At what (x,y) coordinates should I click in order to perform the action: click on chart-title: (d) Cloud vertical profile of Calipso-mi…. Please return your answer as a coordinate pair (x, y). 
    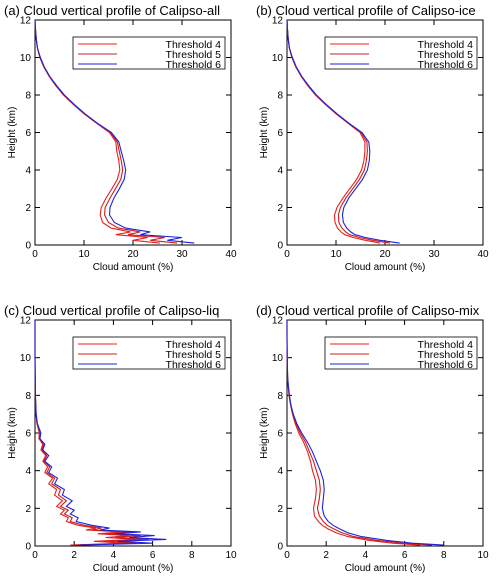
    Looking at the image, I should click on (368, 310).